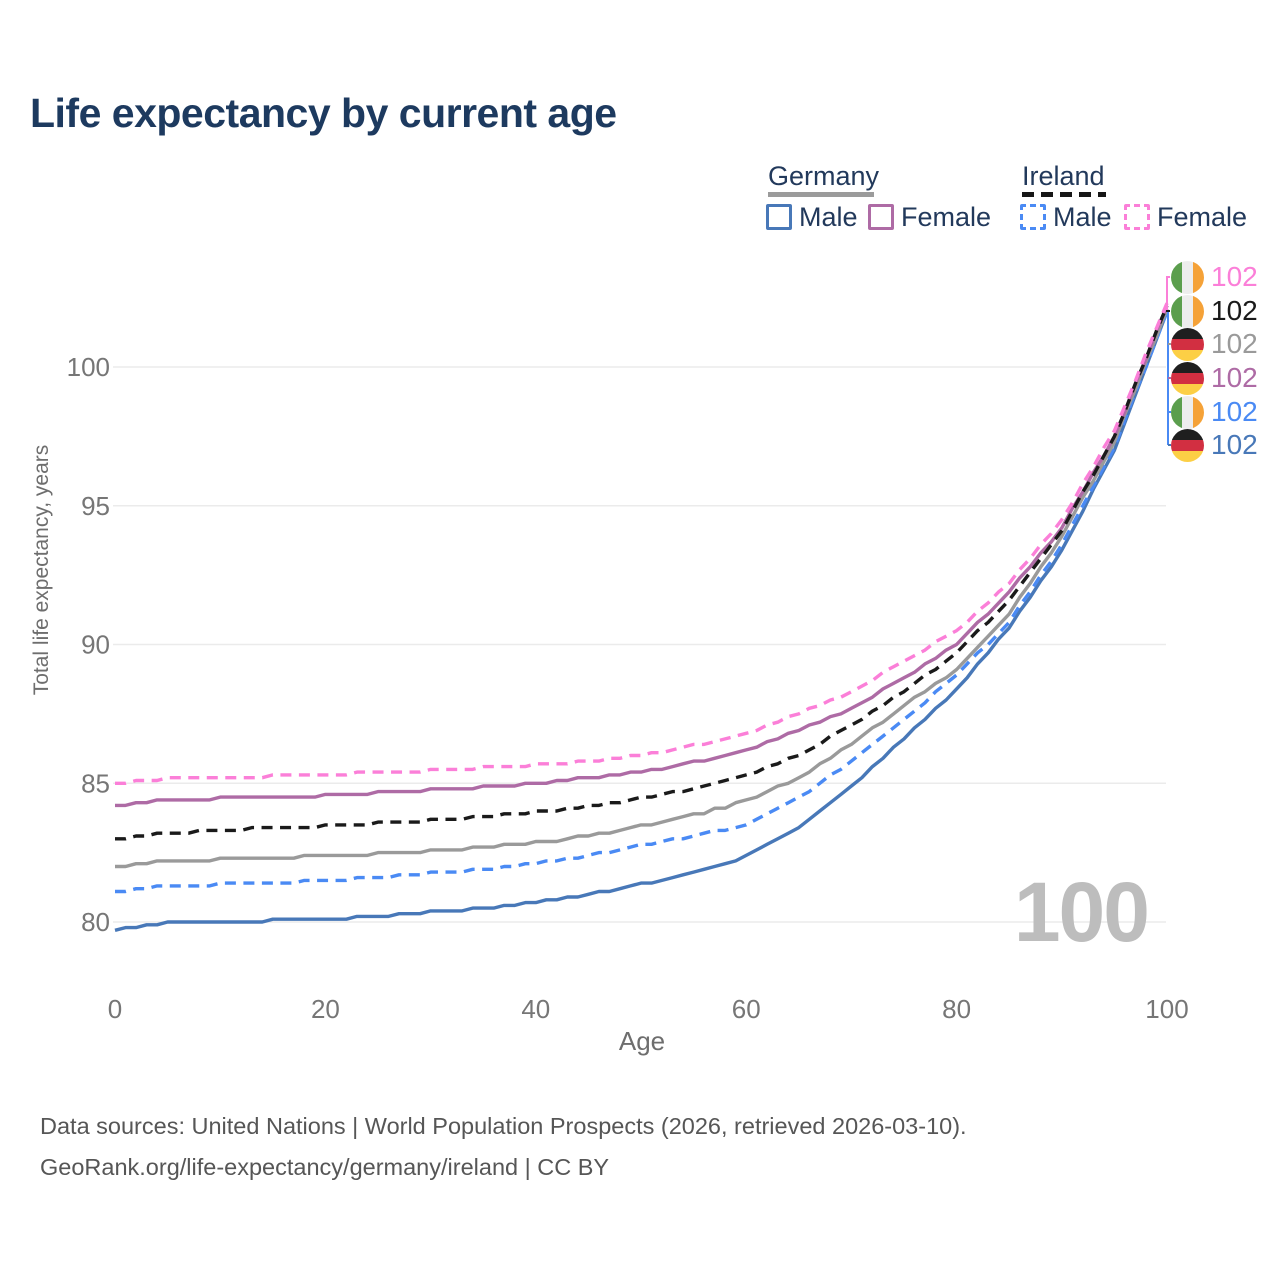  Describe the element at coordinates (88, 367) in the screenshot. I see `y-tick-label: 100` at that location.